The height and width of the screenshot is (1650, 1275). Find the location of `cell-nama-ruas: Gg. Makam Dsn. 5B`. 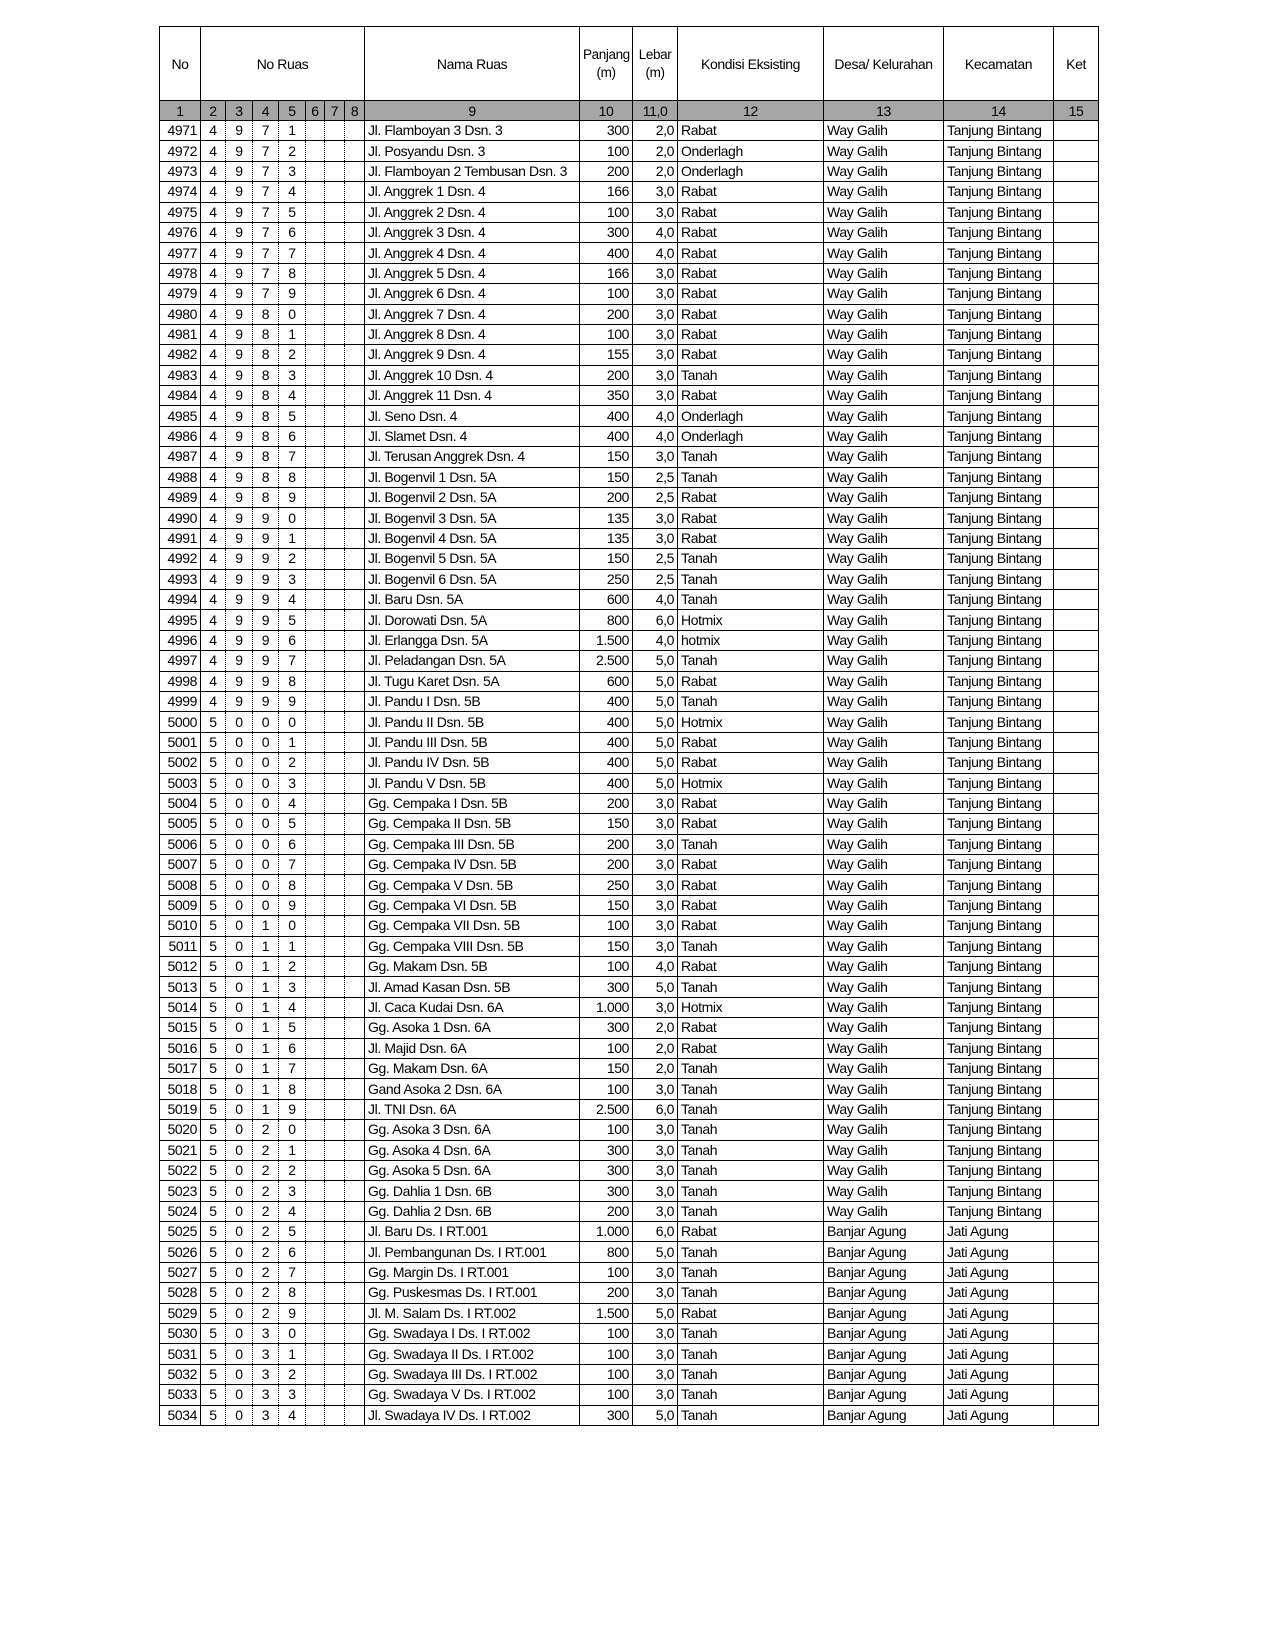

cell-nama-ruas: Gg. Makam Dsn. 5B is located at coordinates (472, 967).